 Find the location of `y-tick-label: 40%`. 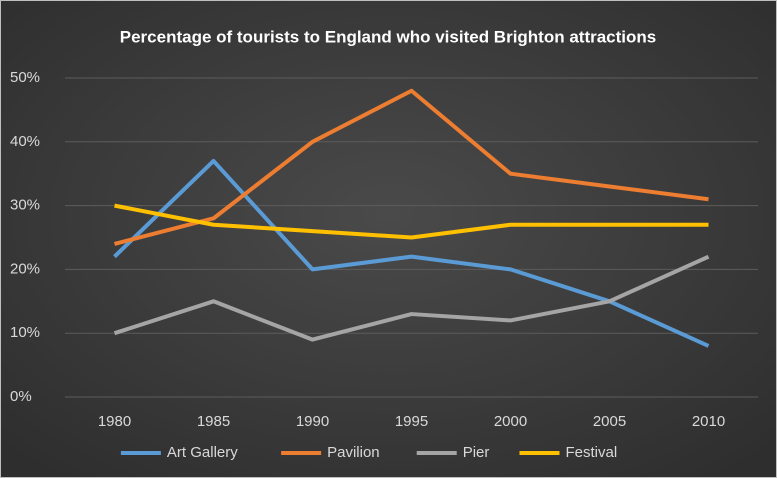

y-tick-label: 40% is located at coordinates (25, 141).